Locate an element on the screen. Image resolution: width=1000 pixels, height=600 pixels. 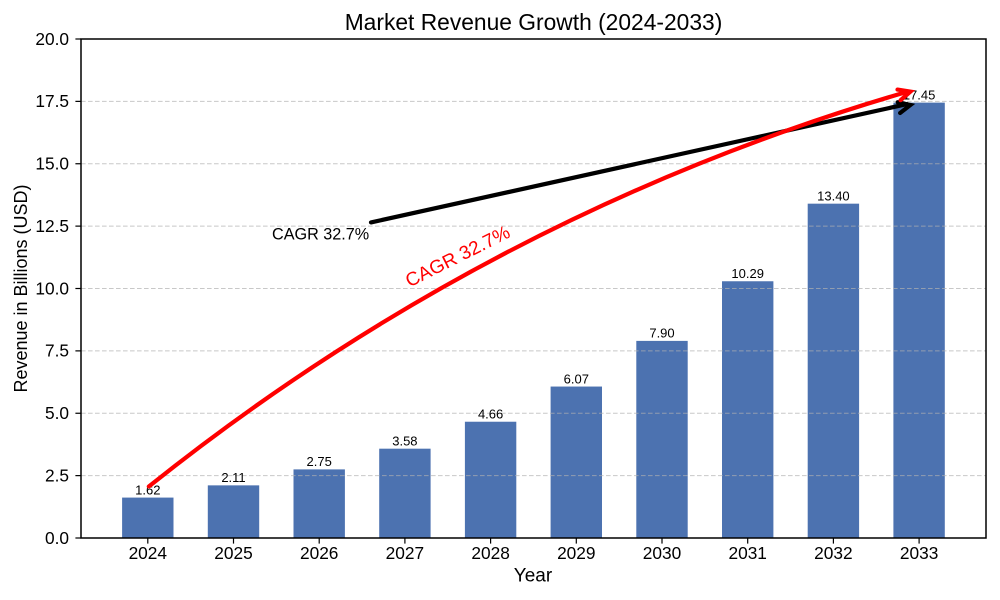
svg-text: 2030 is located at coordinates (662, 553).